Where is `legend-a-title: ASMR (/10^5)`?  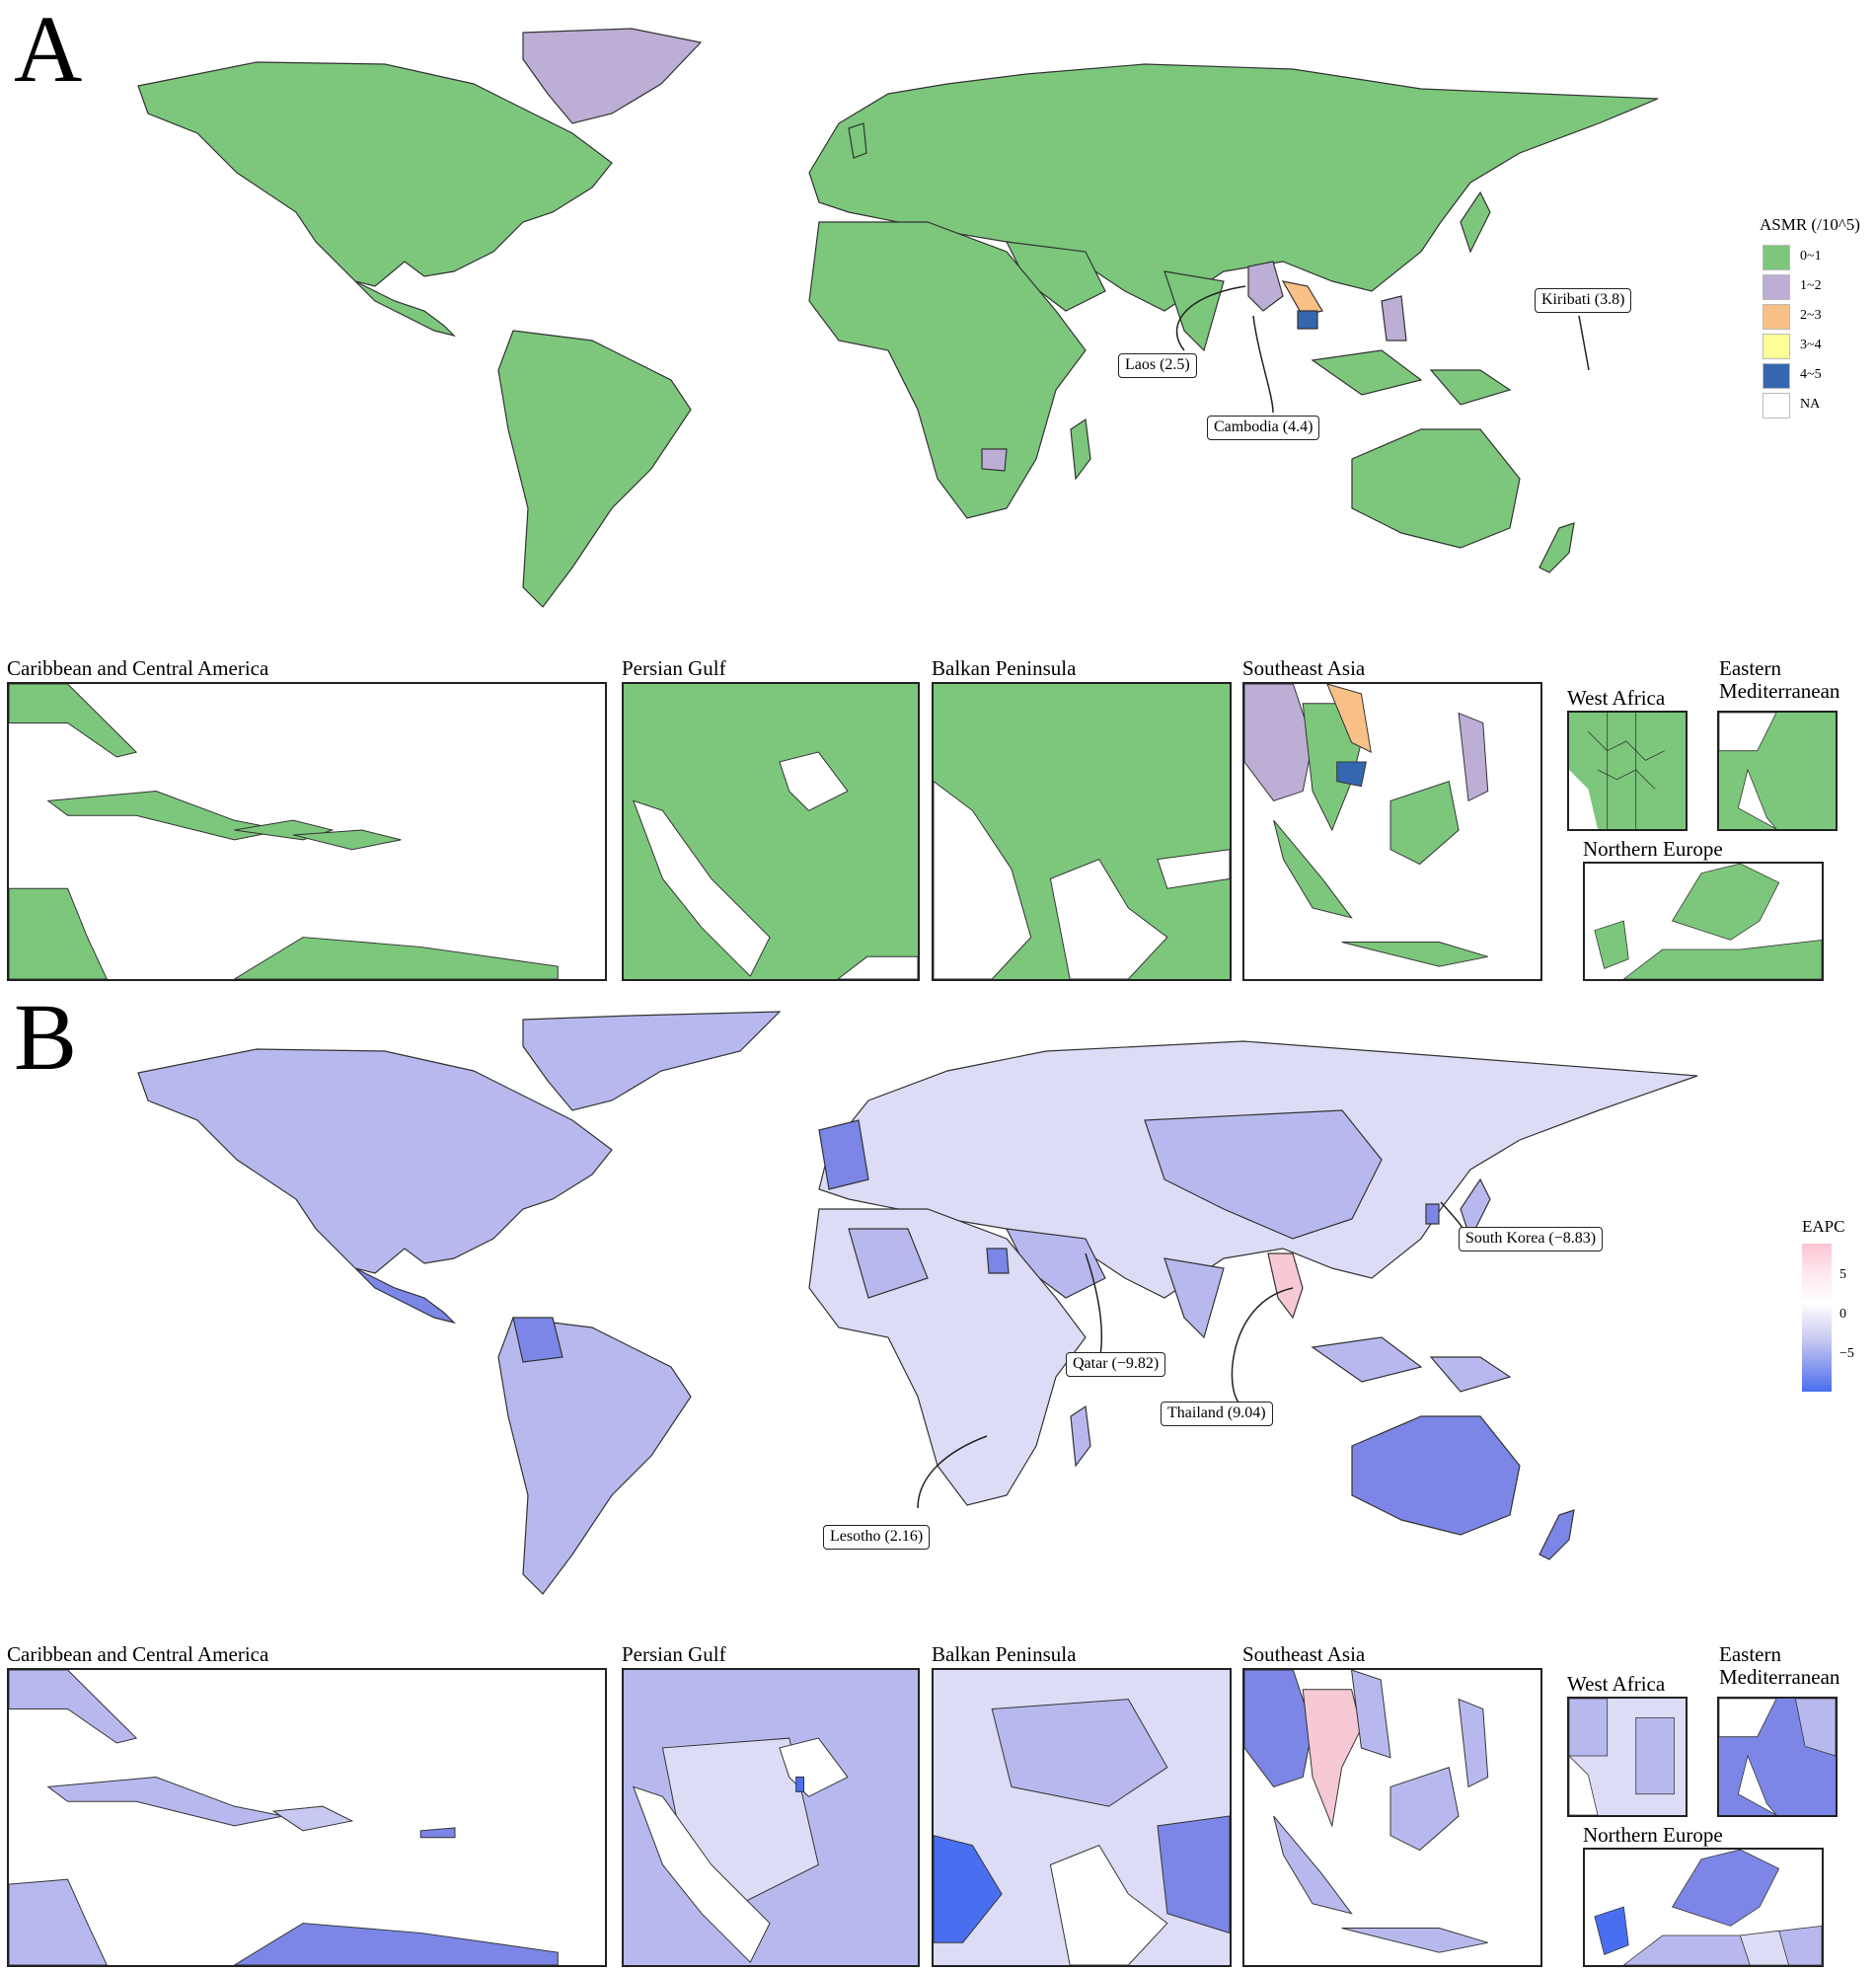 legend-a-title: ASMR (/10^5) is located at coordinates (1810, 224).